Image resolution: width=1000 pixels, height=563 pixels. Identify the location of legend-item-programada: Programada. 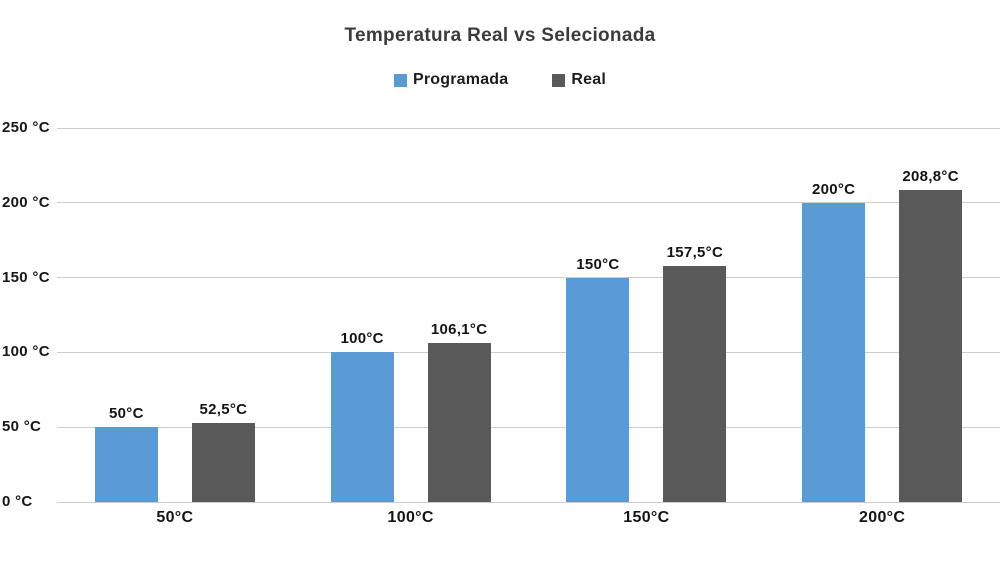
(451, 80).